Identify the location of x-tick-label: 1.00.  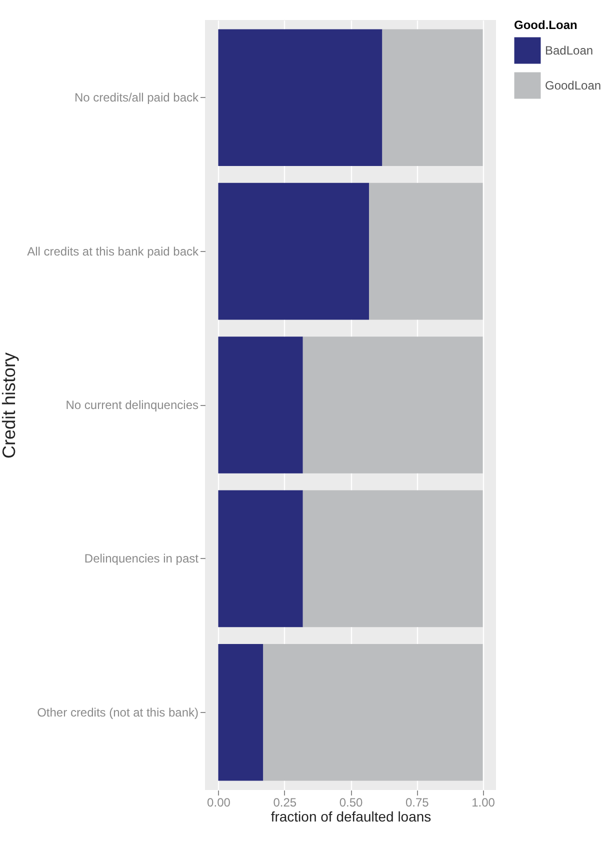
(484, 803).